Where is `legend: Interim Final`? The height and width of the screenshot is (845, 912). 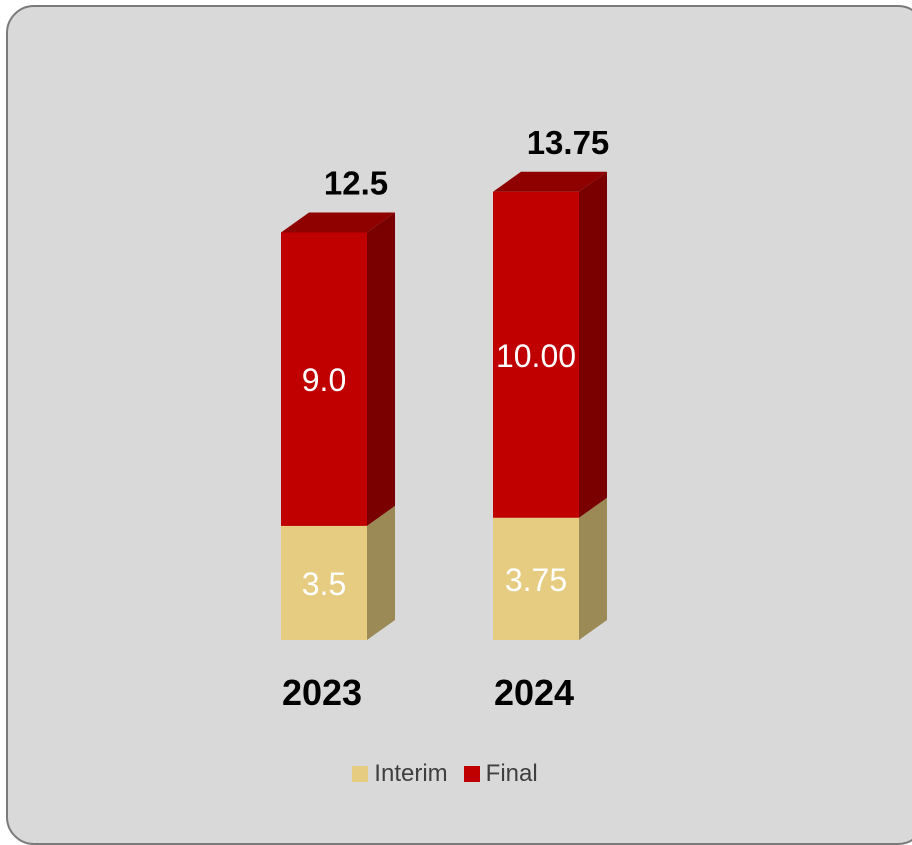
legend: Interim Final is located at coordinates (445, 774).